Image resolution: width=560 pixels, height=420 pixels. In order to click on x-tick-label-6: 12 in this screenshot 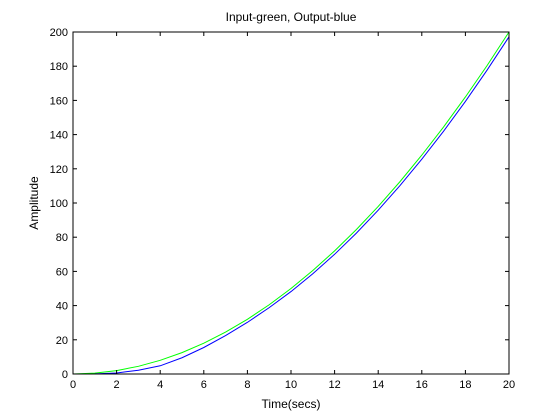, I will do `click(334, 385)`.